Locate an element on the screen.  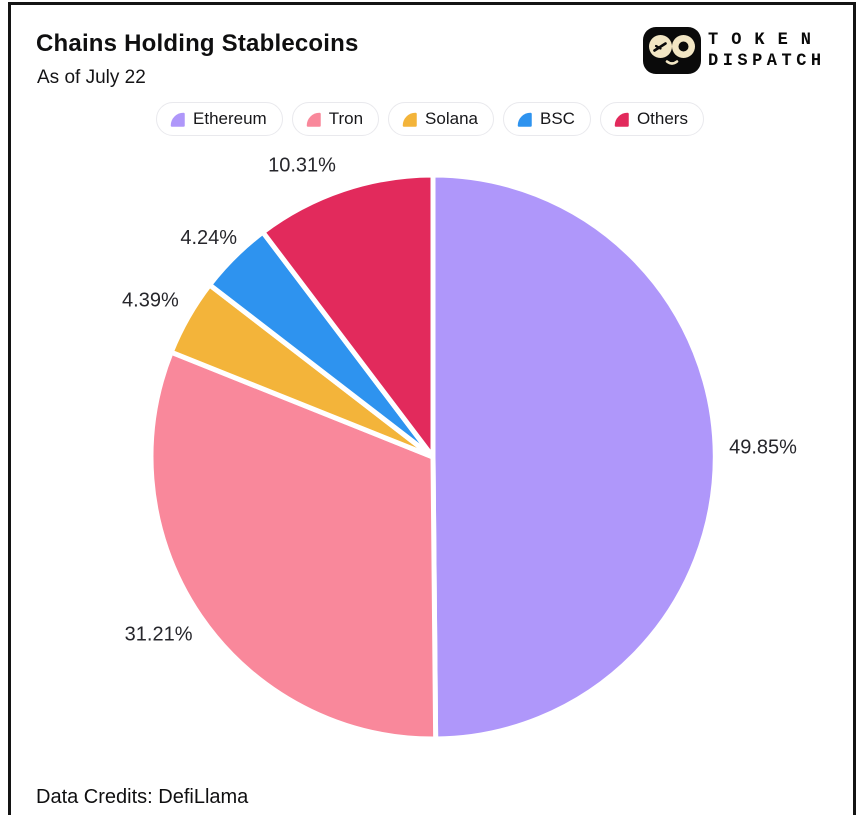
chart-legend: Ethereum Tron Solana BSC Others is located at coordinates (430, 119).